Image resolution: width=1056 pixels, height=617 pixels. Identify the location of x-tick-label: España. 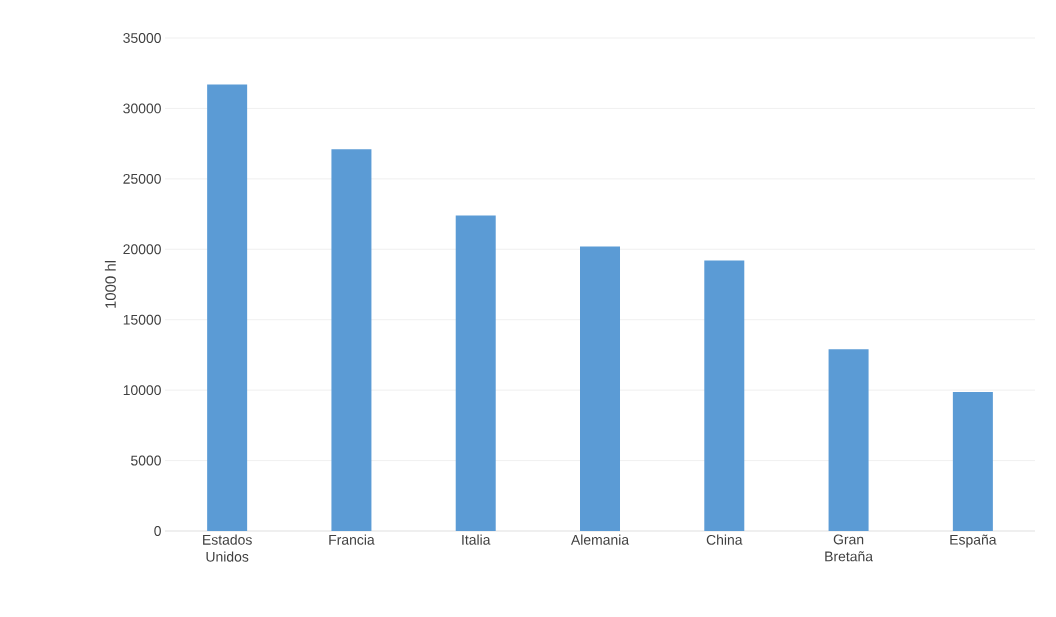
(973, 541).